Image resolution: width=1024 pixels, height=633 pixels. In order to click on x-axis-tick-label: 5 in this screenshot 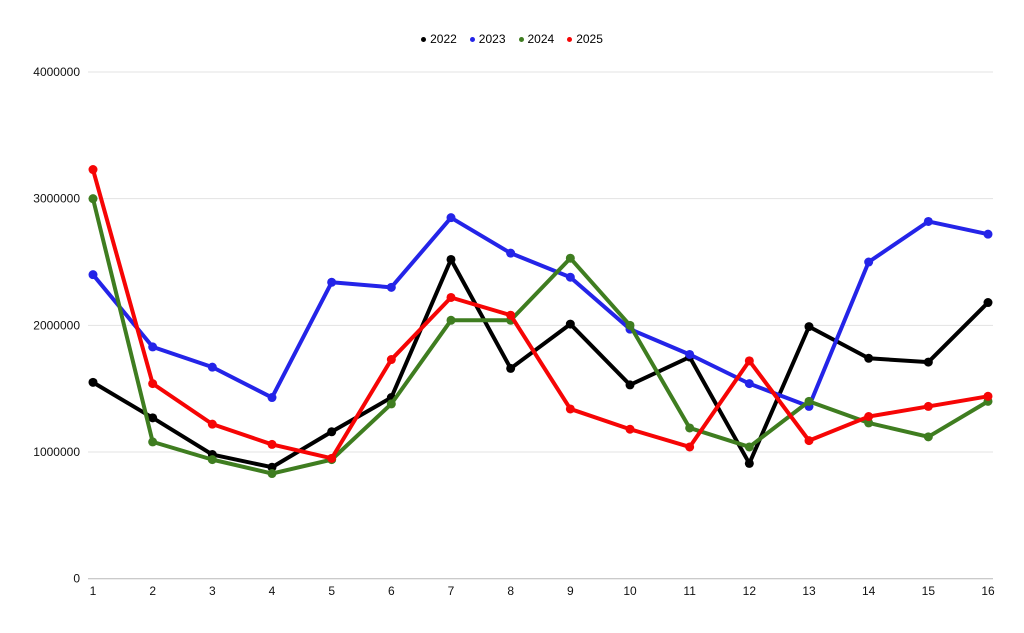, I will do `click(331, 591)`.